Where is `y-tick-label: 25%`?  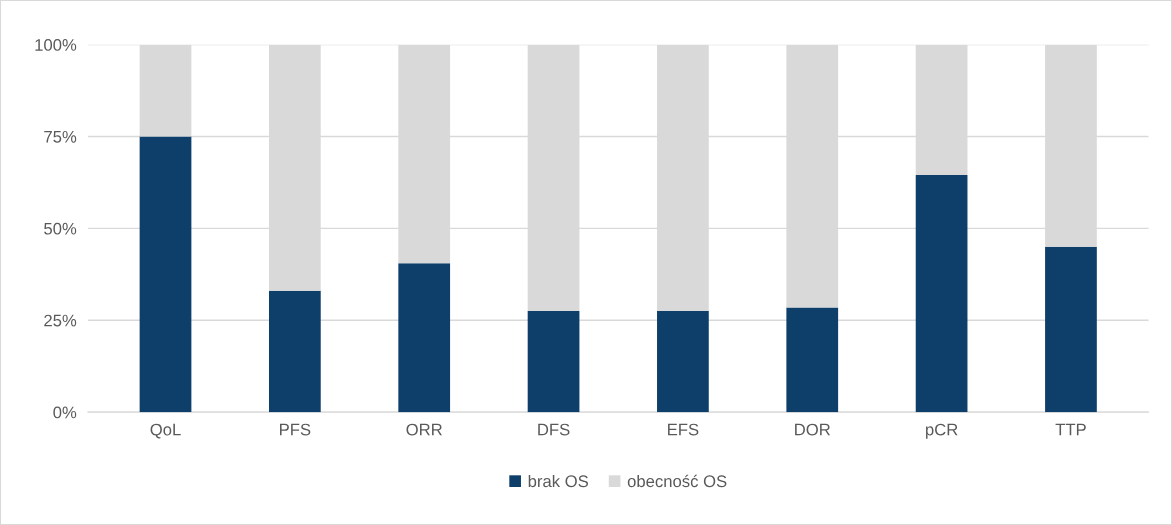 y-tick-label: 25% is located at coordinates (60, 320).